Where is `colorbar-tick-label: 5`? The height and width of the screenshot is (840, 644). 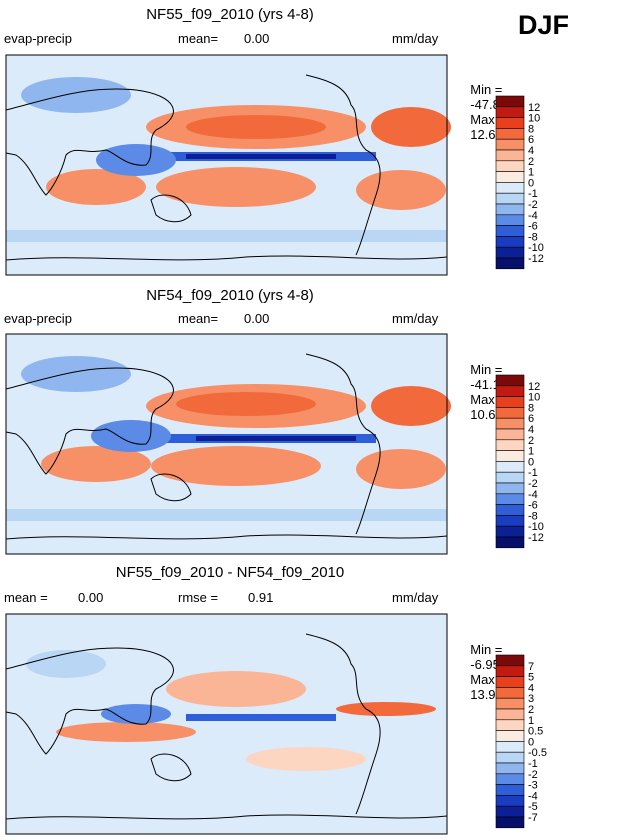
colorbar-tick-label: 5 is located at coordinates (531, 678).